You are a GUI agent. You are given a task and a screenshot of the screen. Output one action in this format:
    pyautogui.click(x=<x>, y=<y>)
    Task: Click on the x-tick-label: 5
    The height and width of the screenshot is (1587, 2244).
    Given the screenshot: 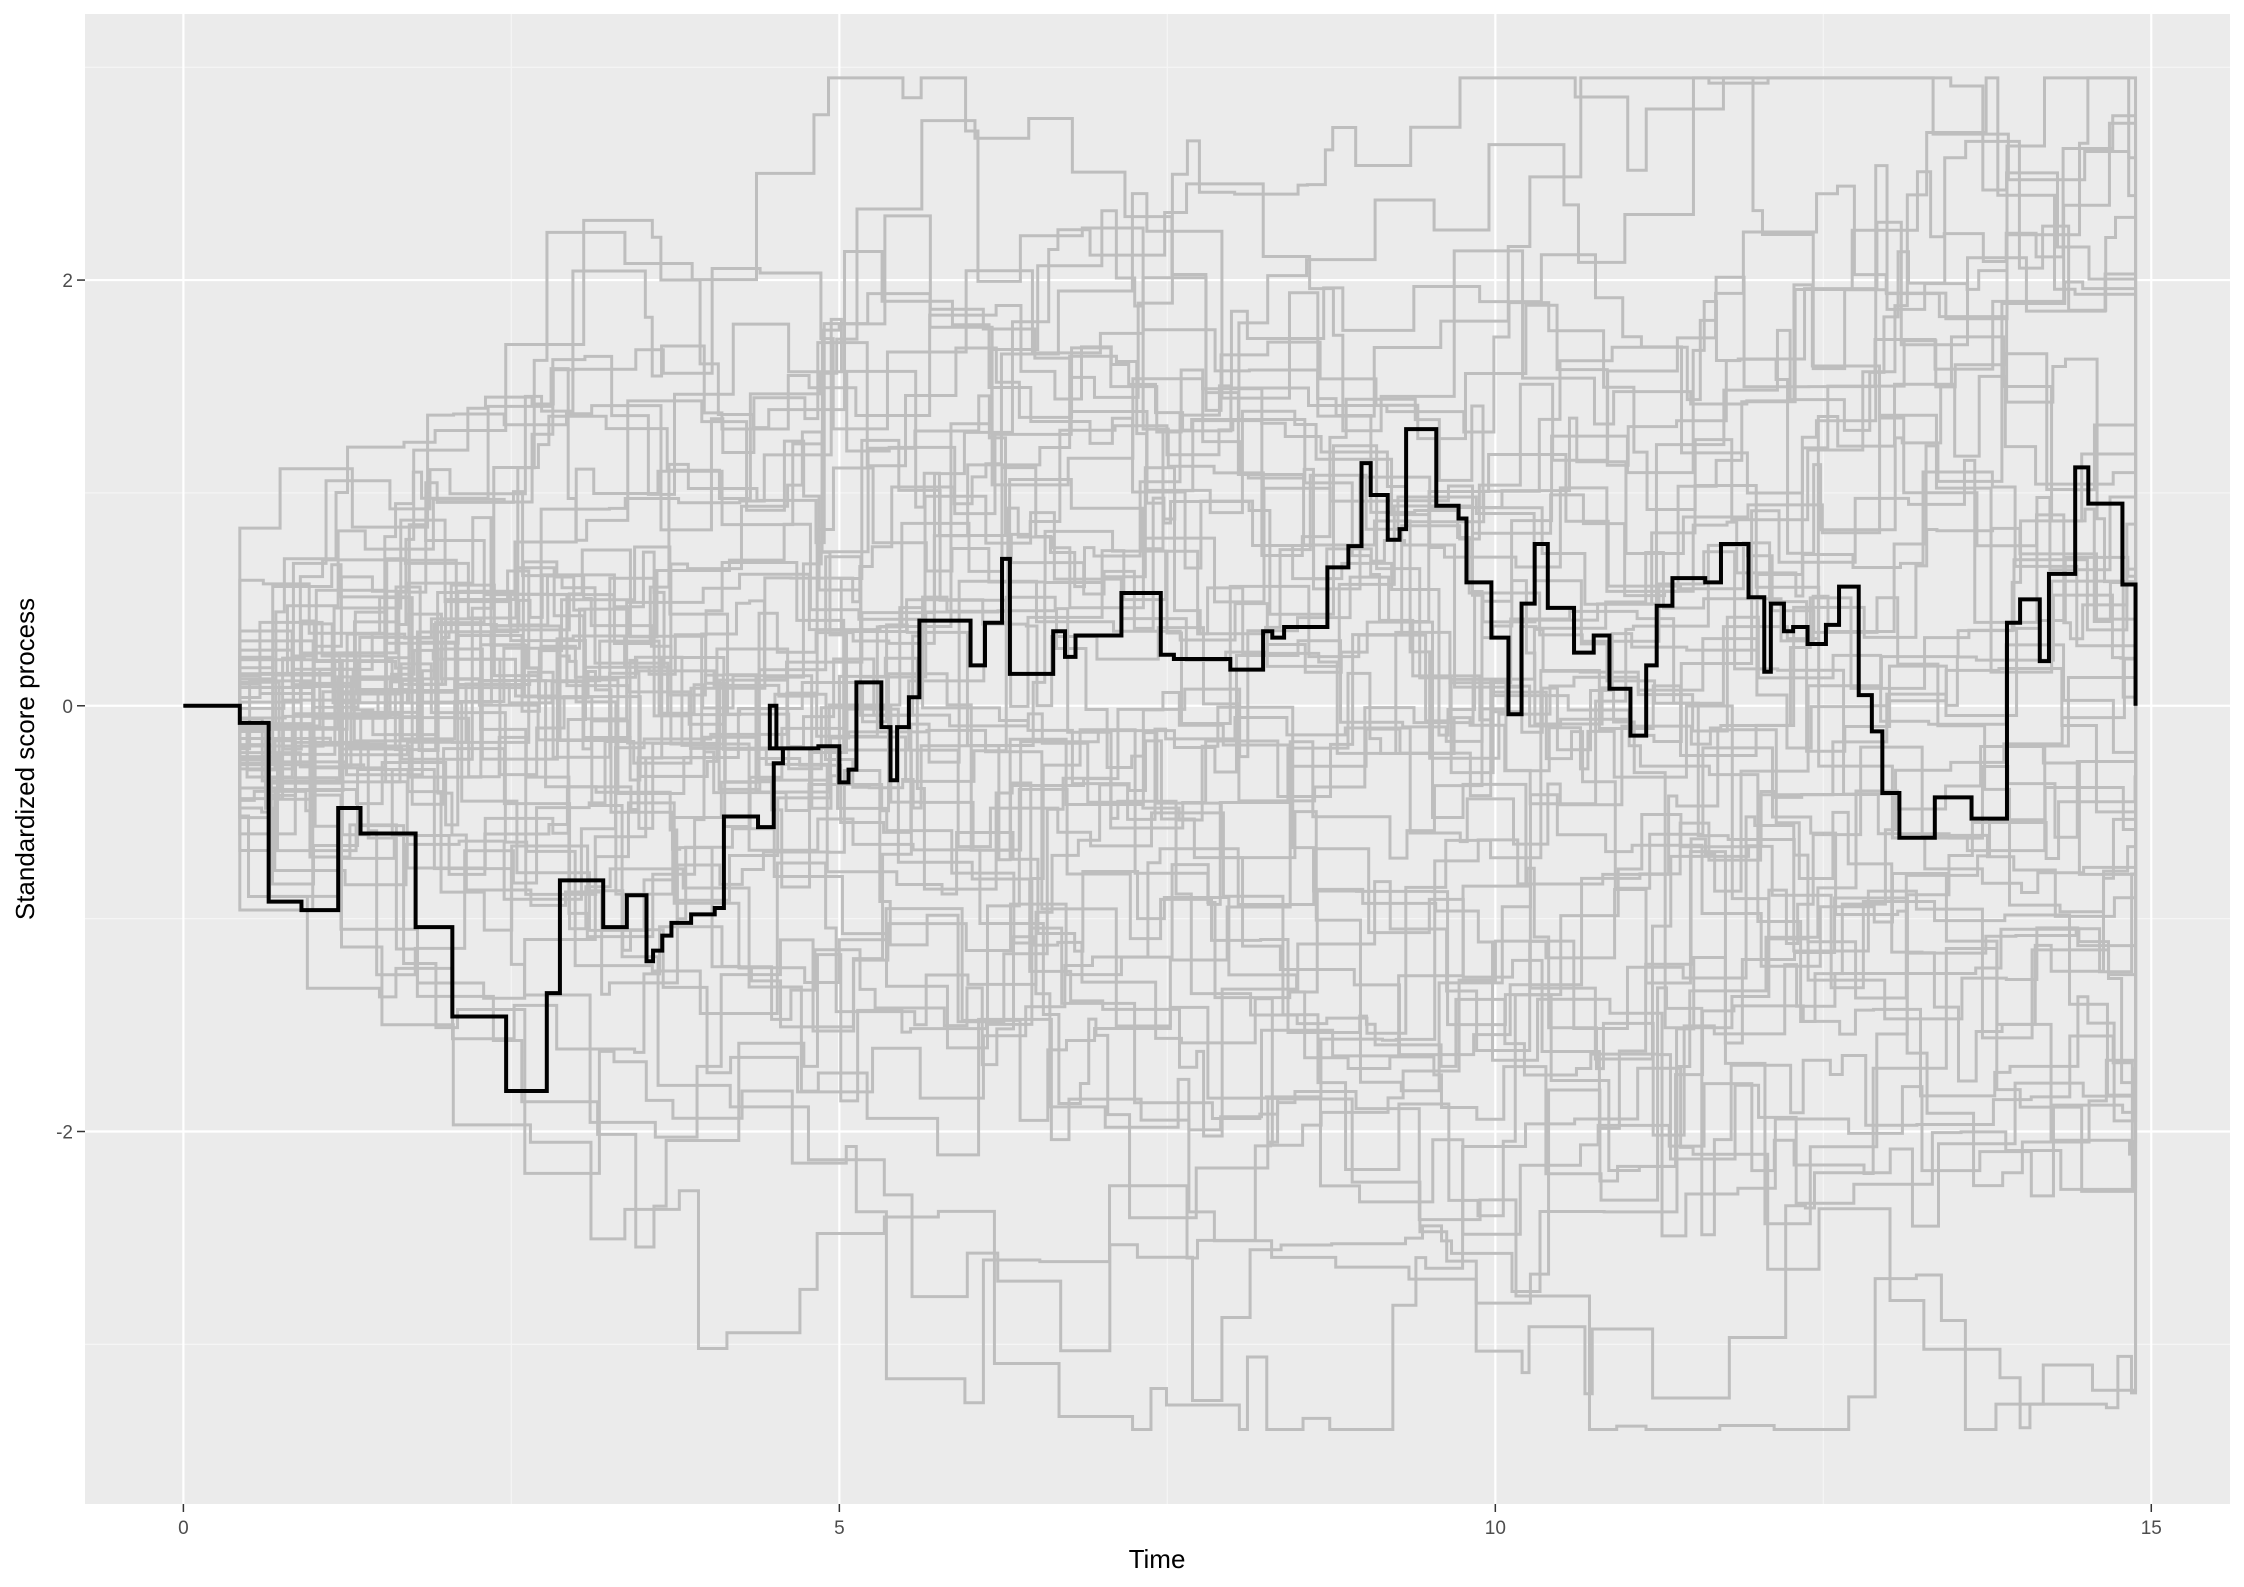 What is the action you would take?
    pyautogui.click(x=839, y=1528)
    